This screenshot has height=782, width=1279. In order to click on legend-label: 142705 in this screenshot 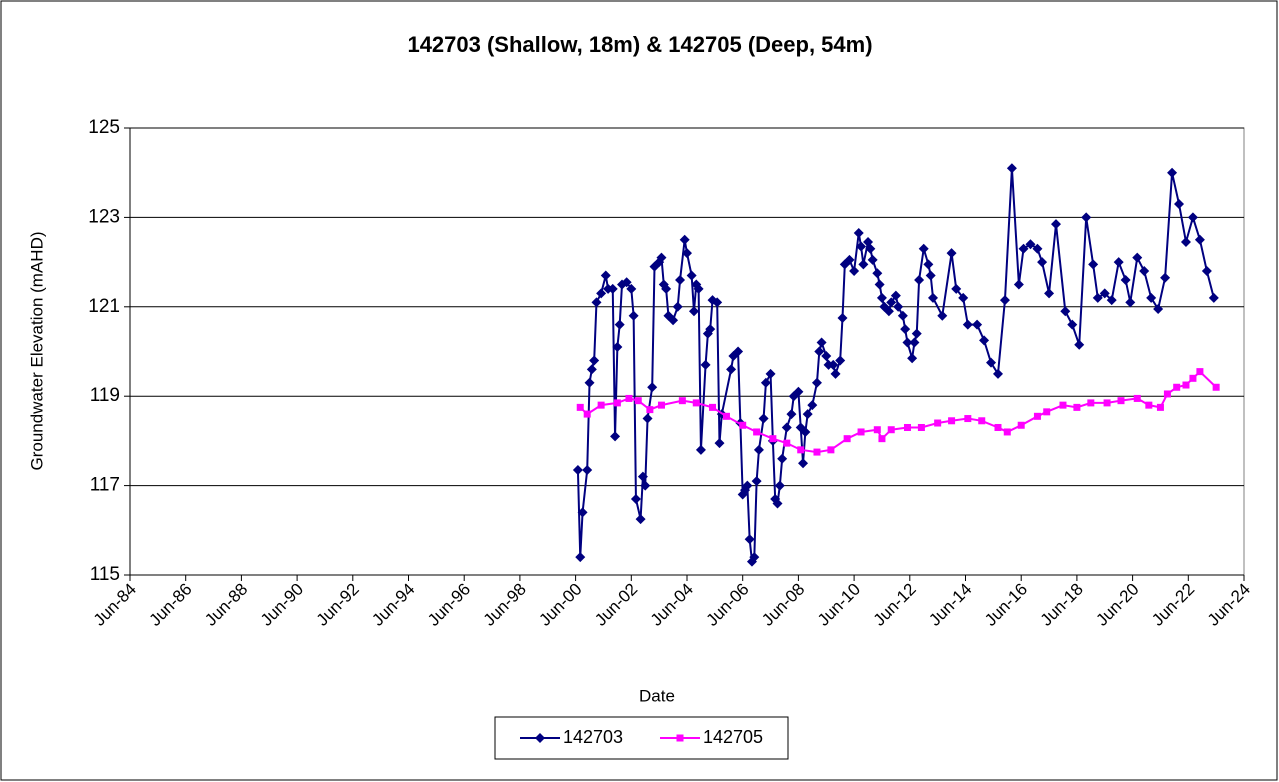, I will do `click(733, 737)`.